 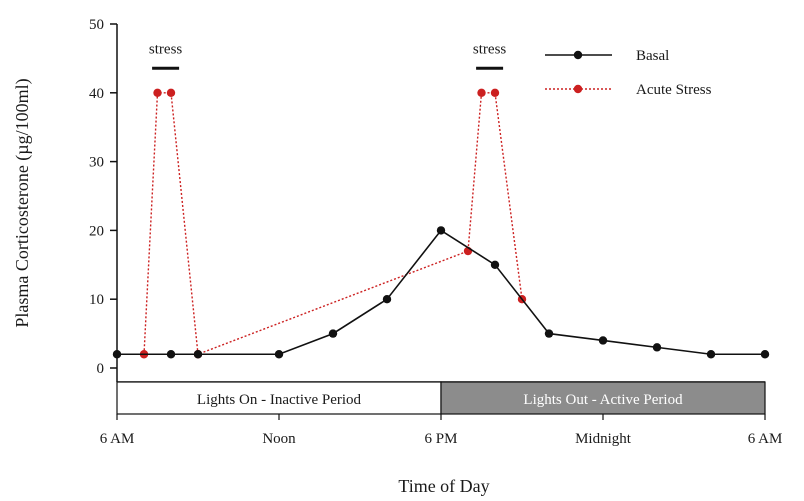 What do you see at coordinates (103, 197) in the screenshot?
I see `y-ticks: 0 10 20 30 40 50` at bounding box center [103, 197].